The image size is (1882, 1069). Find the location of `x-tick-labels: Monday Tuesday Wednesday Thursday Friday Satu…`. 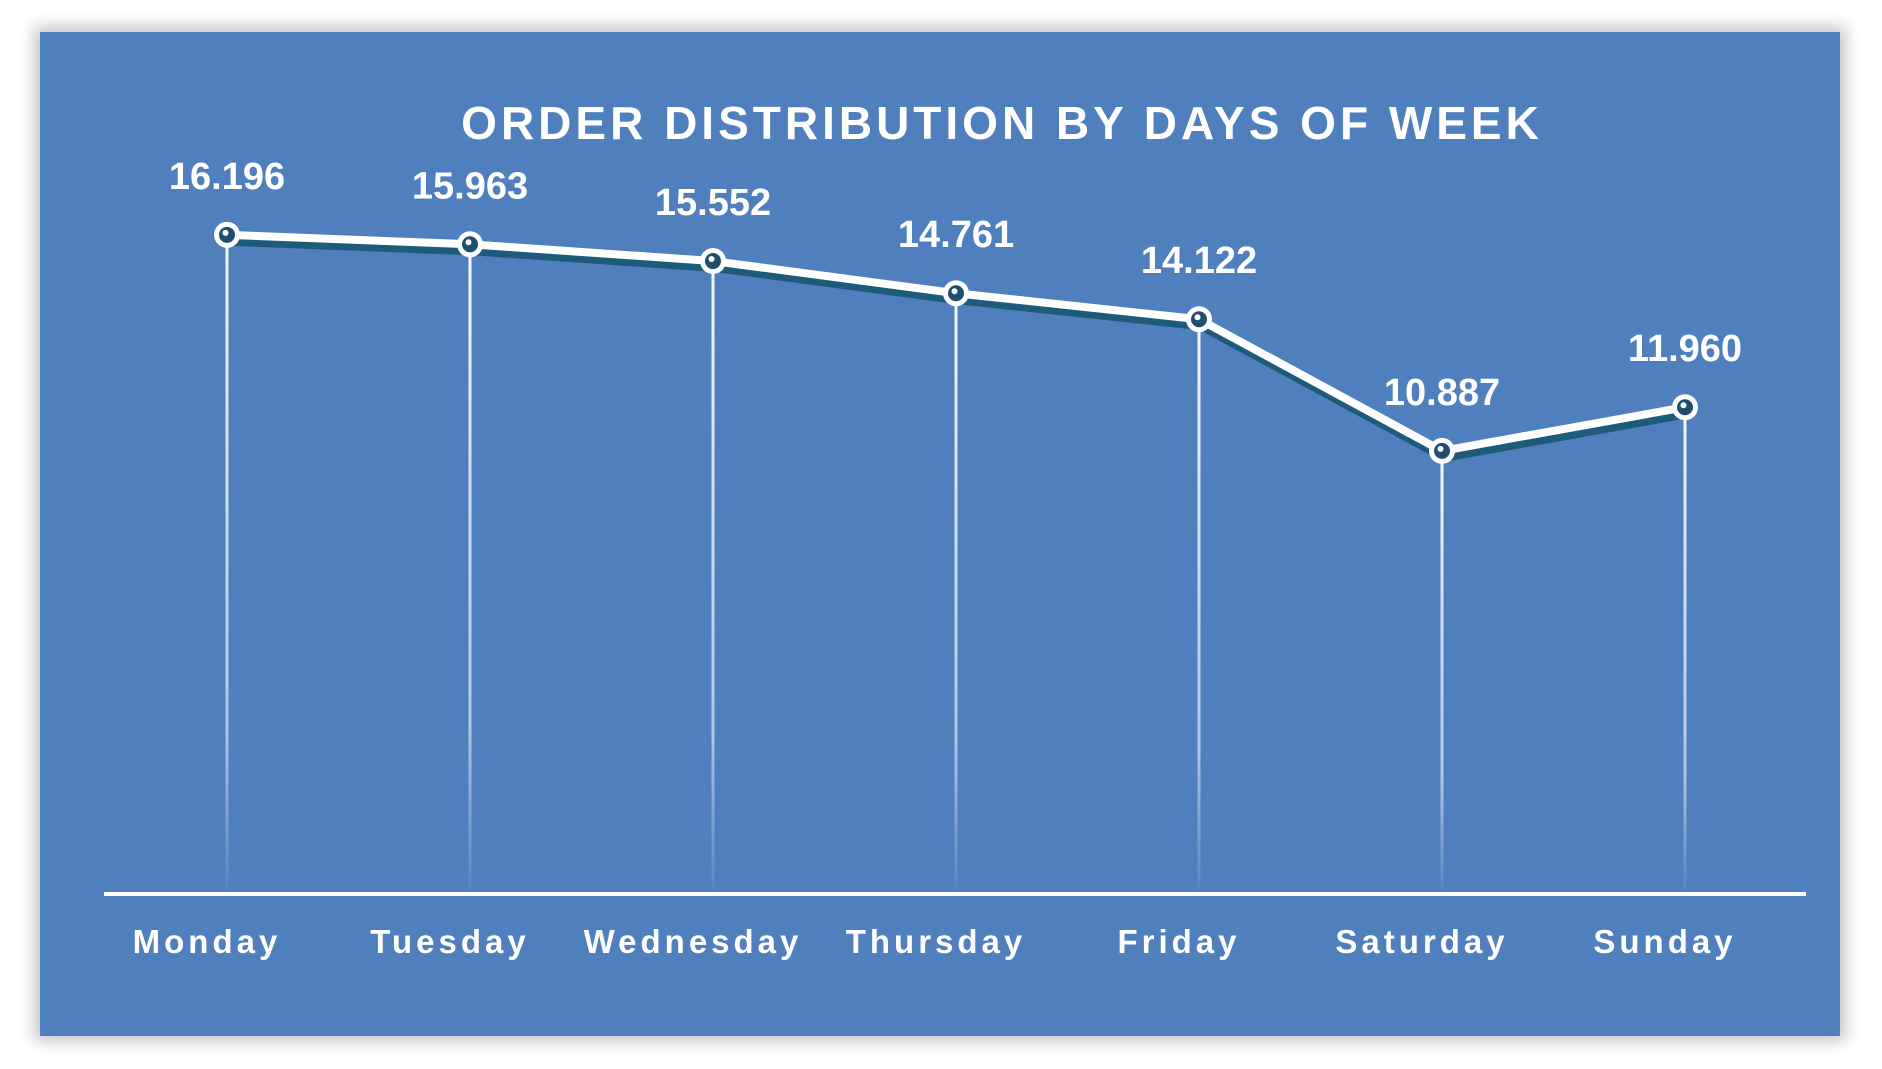

x-tick-labels: Monday Tuesday Wednesday Thursday Friday Satu… is located at coordinates (934, 941).